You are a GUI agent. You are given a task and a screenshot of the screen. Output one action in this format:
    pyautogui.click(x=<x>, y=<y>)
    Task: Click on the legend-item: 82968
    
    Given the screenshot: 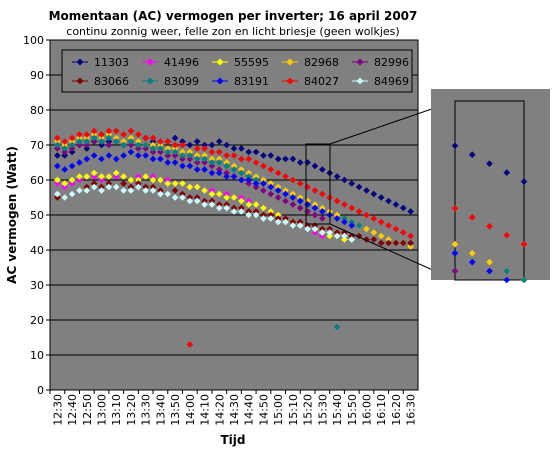 What is the action you would take?
    pyautogui.click(x=310, y=62)
    